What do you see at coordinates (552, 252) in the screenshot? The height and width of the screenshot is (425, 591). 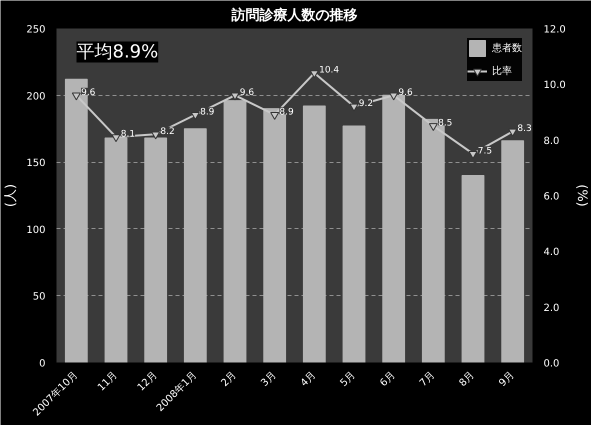 I see `y2-tick-label: 4.0` at bounding box center [552, 252].